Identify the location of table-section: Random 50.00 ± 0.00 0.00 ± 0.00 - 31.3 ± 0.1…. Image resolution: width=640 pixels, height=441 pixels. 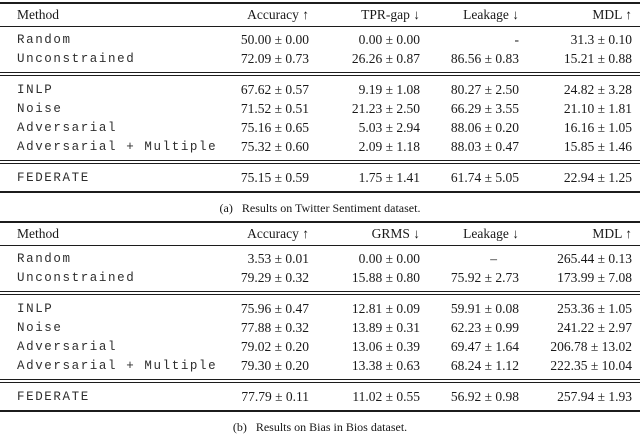
(320, 49).